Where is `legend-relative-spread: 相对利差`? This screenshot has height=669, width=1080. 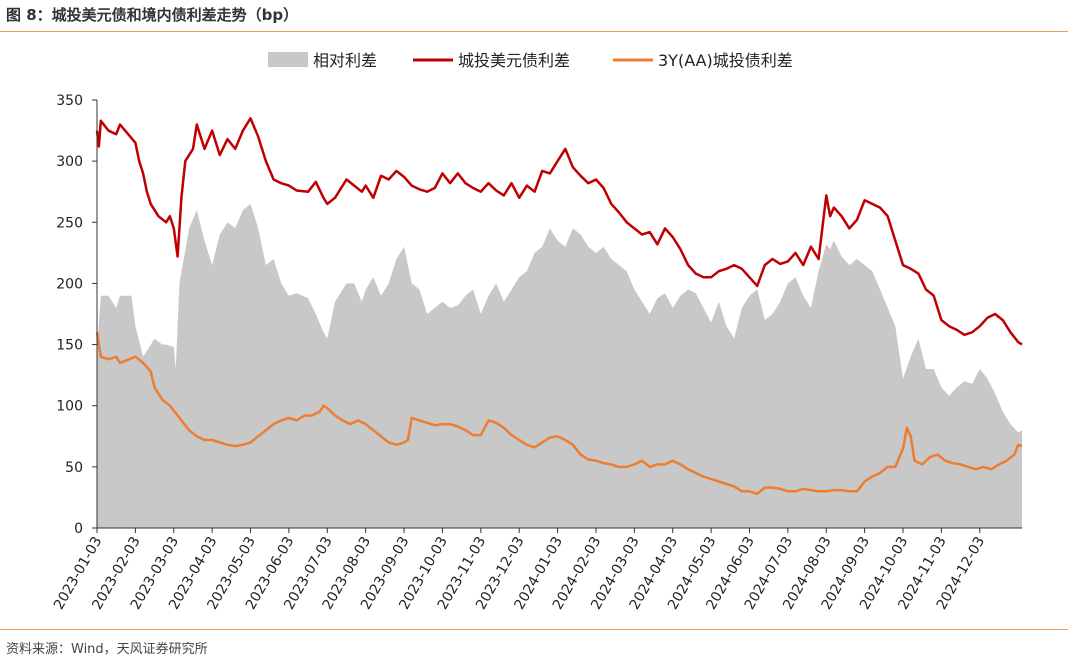
legend-relative-spread: 相对利差 is located at coordinates (322, 60).